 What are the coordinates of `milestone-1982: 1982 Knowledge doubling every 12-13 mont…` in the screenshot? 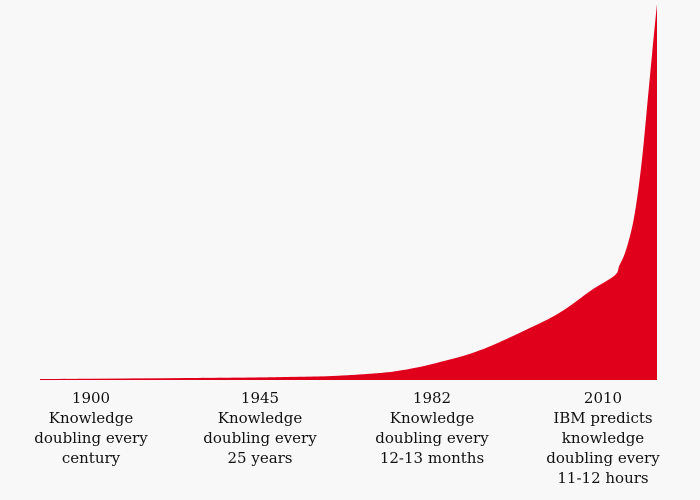 It's located at (432, 428).